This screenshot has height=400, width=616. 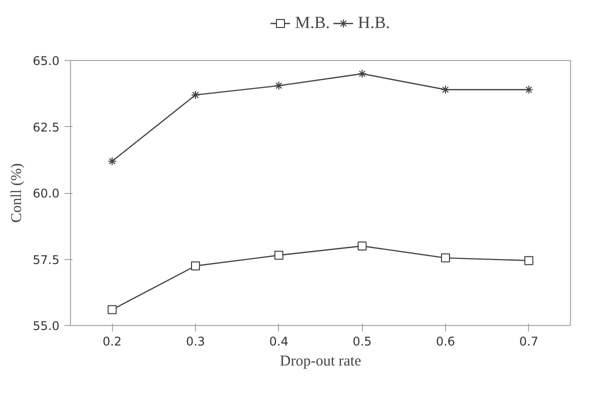 I want to click on y-tick-label: 57.5, so click(x=46, y=259).